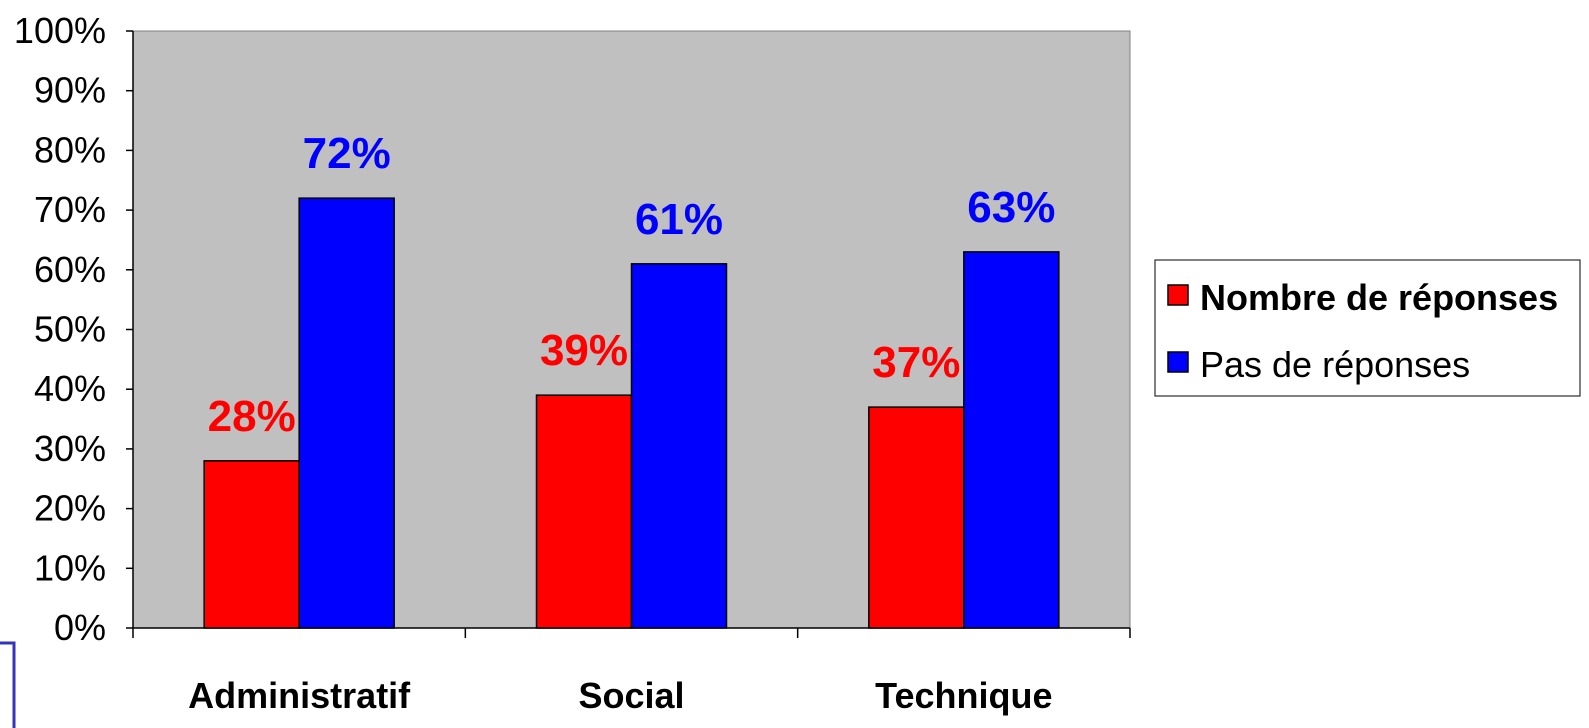 This screenshot has width=1589, height=728. What do you see at coordinates (299, 695) in the screenshot?
I see `x-tick-label: Administratif` at bounding box center [299, 695].